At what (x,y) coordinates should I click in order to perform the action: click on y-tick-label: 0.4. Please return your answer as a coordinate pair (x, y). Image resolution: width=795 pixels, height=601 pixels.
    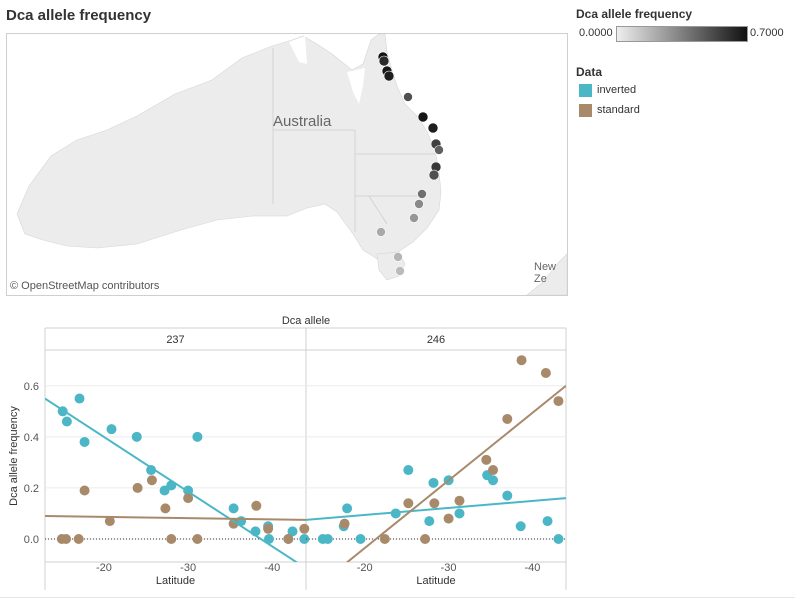
    Looking at the image, I should click on (31, 438).